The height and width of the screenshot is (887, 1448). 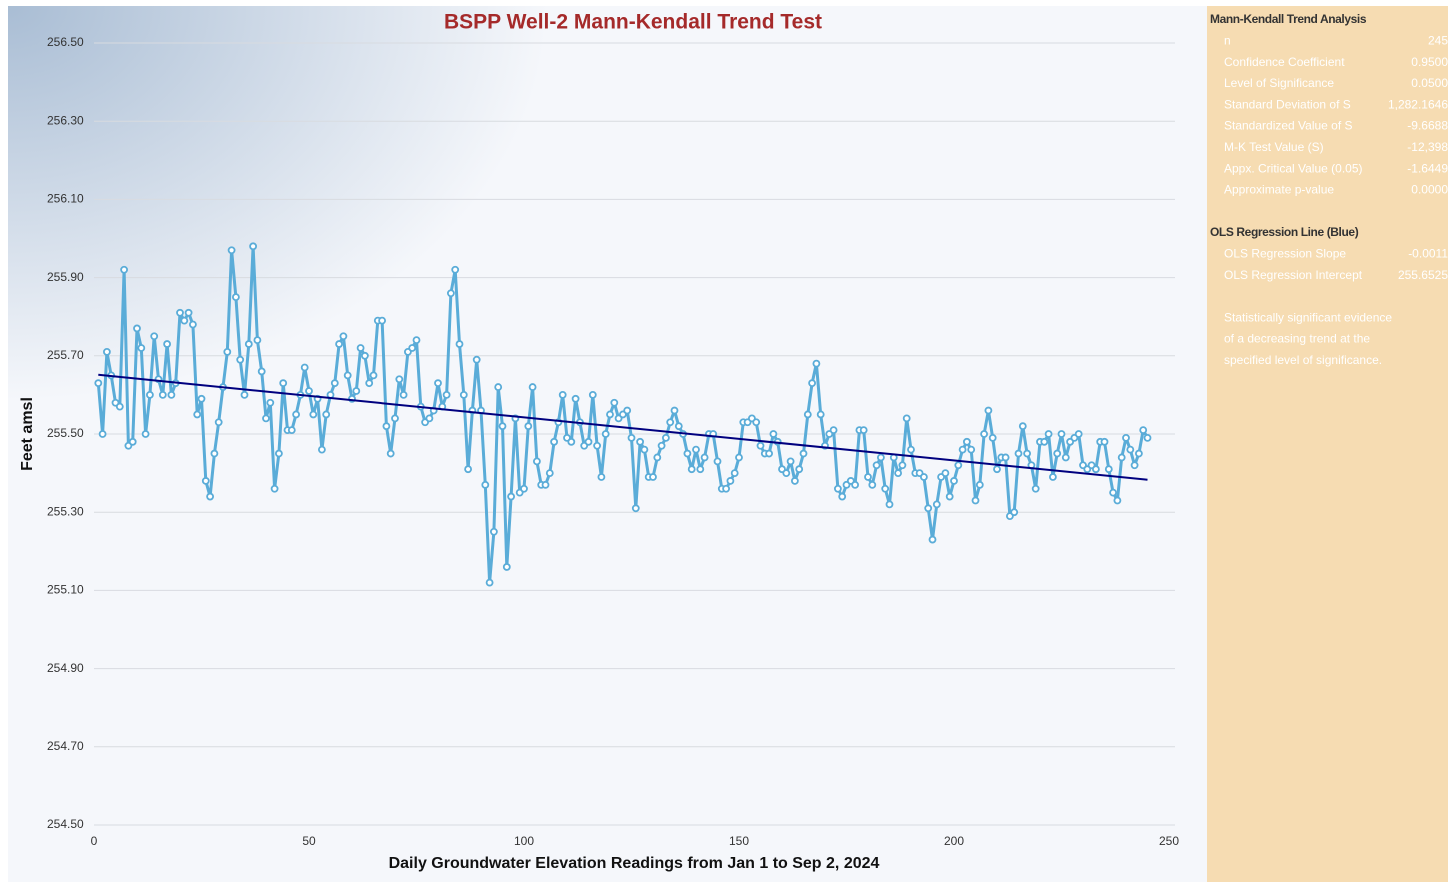 What do you see at coordinates (65, 277) in the screenshot?
I see `y-tick-label: 255.90` at bounding box center [65, 277].